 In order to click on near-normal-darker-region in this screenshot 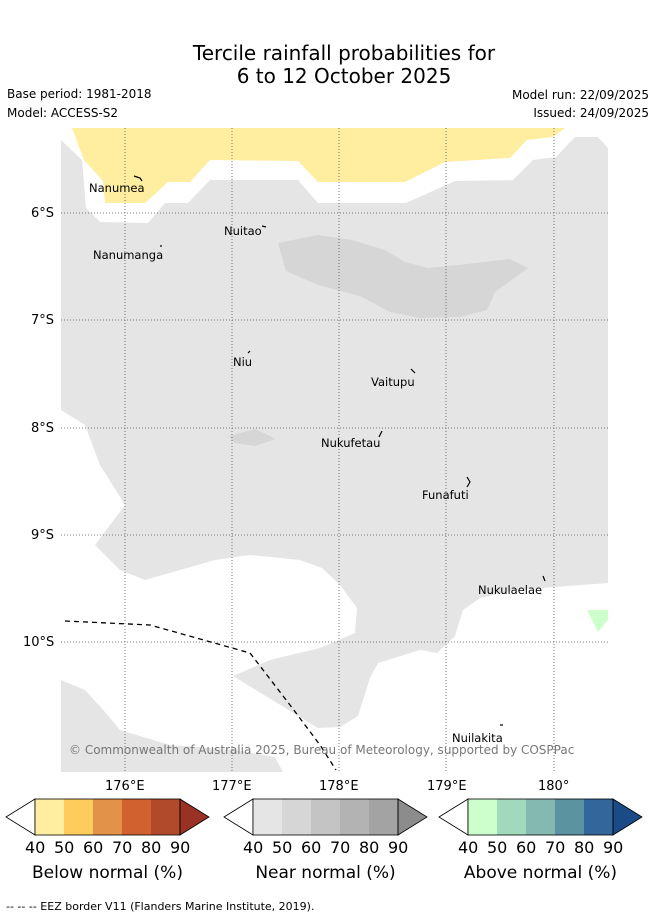, I will do `click(403, 276)`.